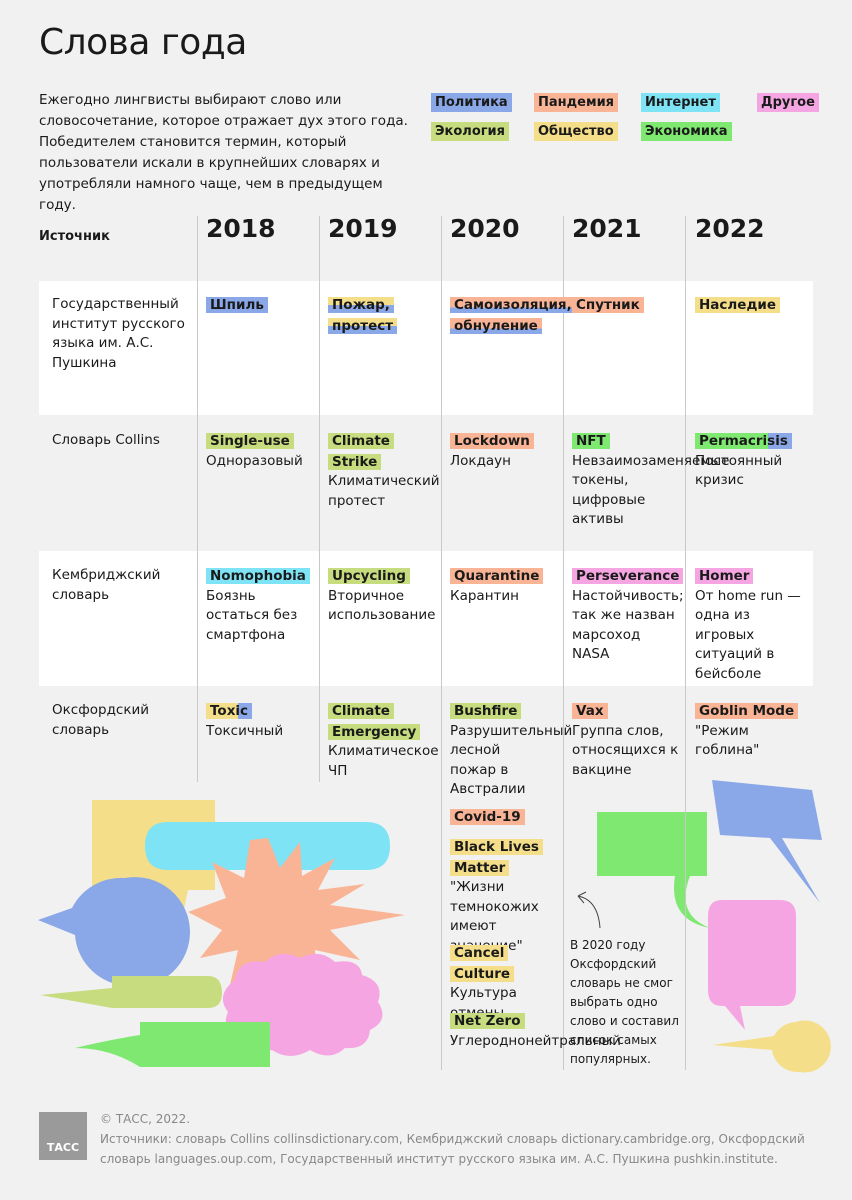 This screenshot has height=1200, width=852. Describe the element at coordinates (589, 912) in the screenshot. I see `note-arrow` at that location.